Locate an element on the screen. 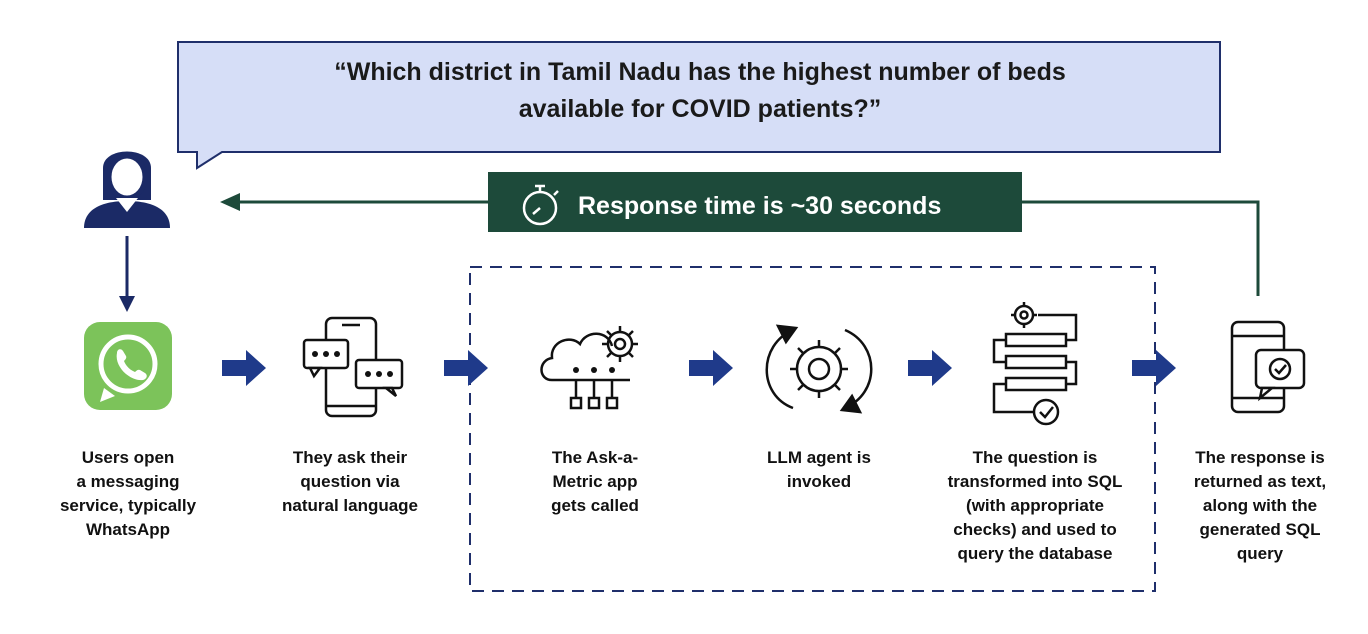  step-label-line: natural language is located at coordinates (350, 505).